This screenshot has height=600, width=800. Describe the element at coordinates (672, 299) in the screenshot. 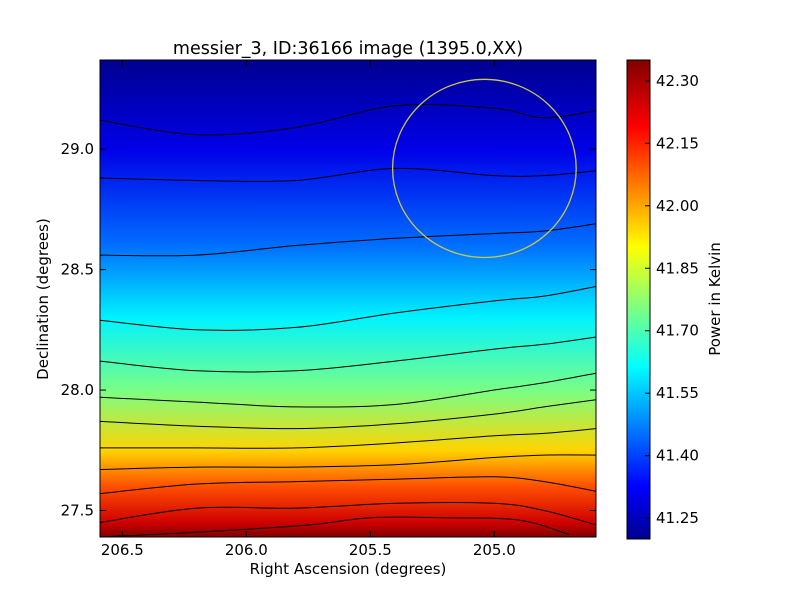

I see `colorbar-ticks: 41.25 41.40 41.55 41.70 41.85 42.00 42.15 42.30` at that location.